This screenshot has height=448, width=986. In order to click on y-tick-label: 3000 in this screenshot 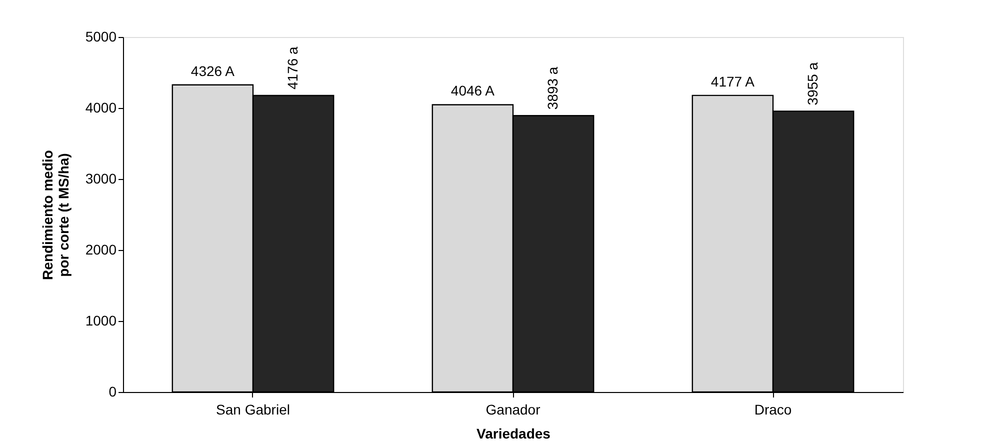, I will do `click(101, 178)`.